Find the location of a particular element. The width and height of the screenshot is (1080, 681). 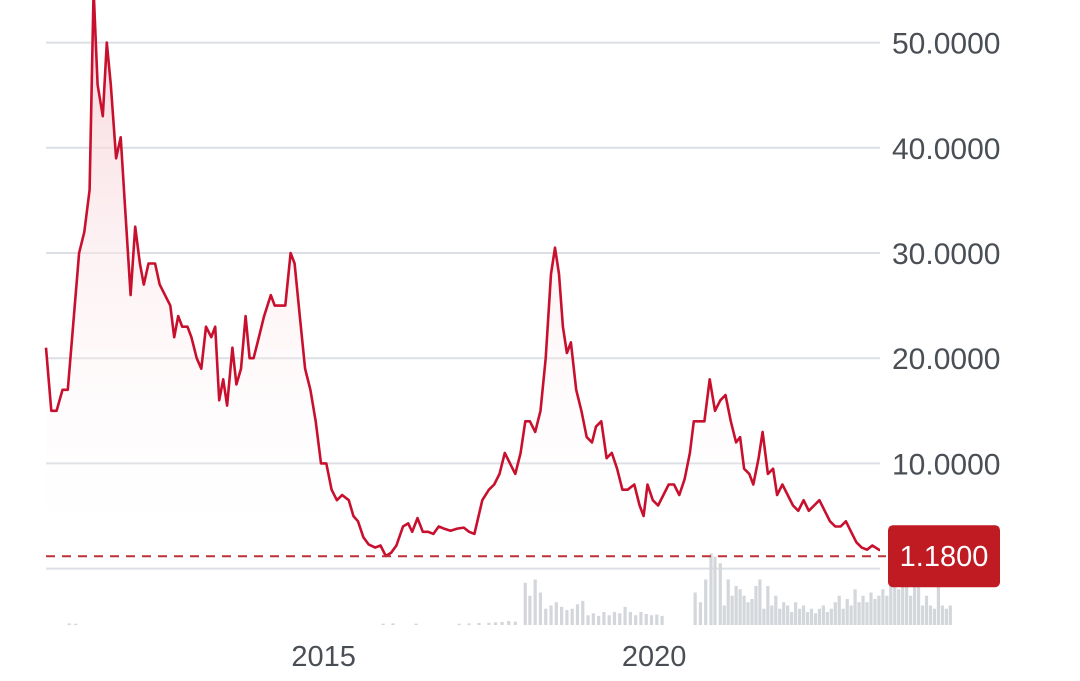

x-tick-label: 2020 is located at coordinates (654, 657).